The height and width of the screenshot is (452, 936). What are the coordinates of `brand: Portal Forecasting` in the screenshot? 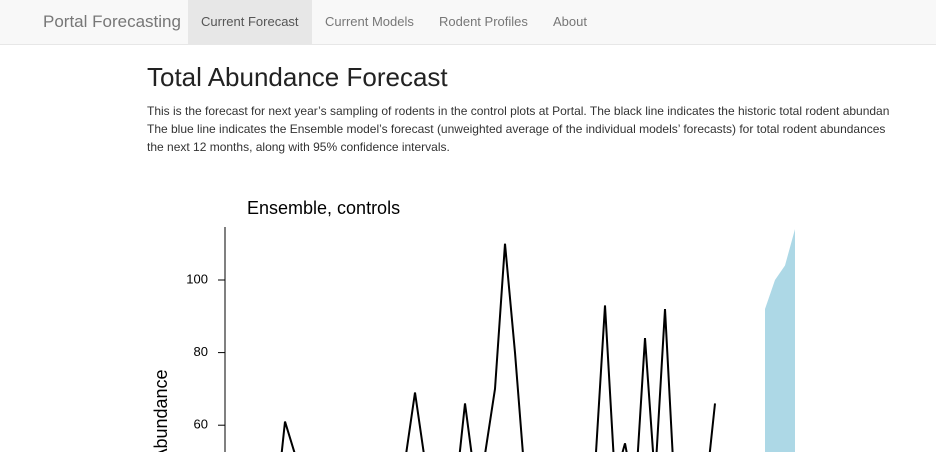 It's located at (112, 21).